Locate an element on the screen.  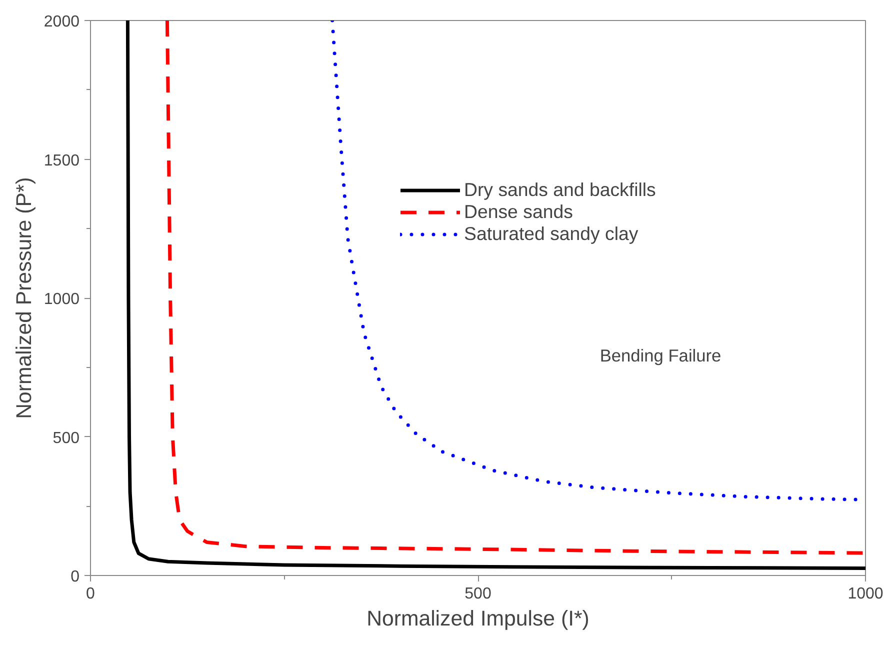
legend-label: Dense sands is located at coordinates (518, 212).